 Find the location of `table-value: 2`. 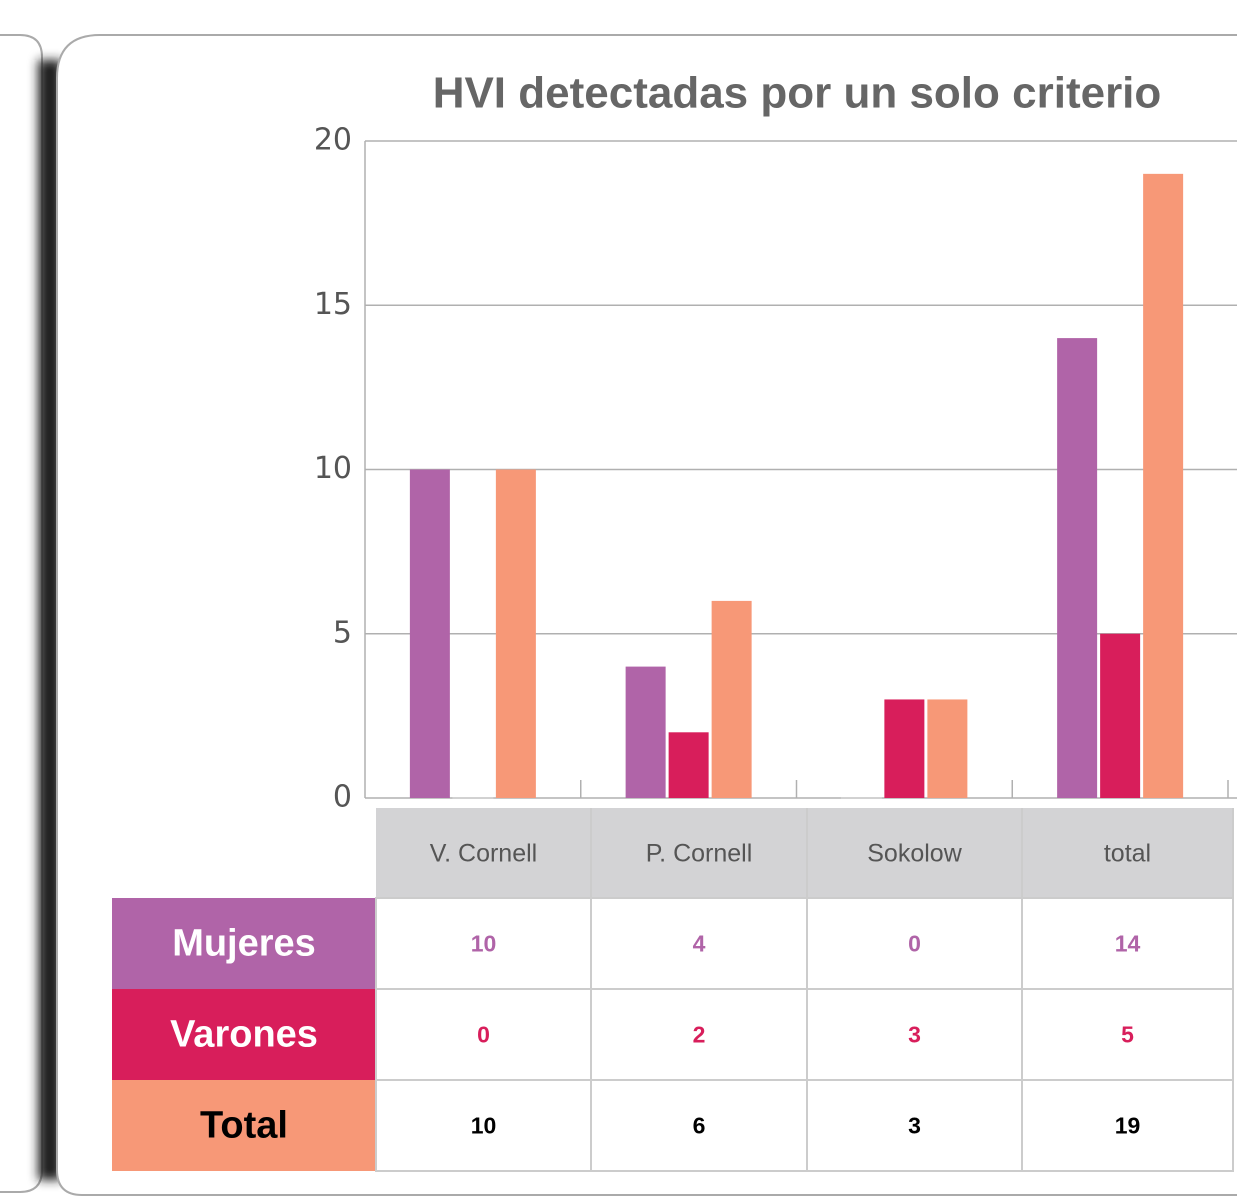

table-value: 2 is located at coordinates (699, 1035).